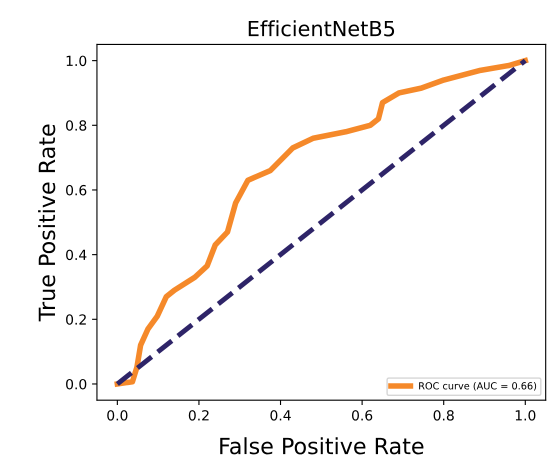 The width and height of the screenshot is (554, 468). What do you see at coordinates (198, 415) in the screenshot?
I see `x-tick-label: 0.2` at bounding box center [198, 415].